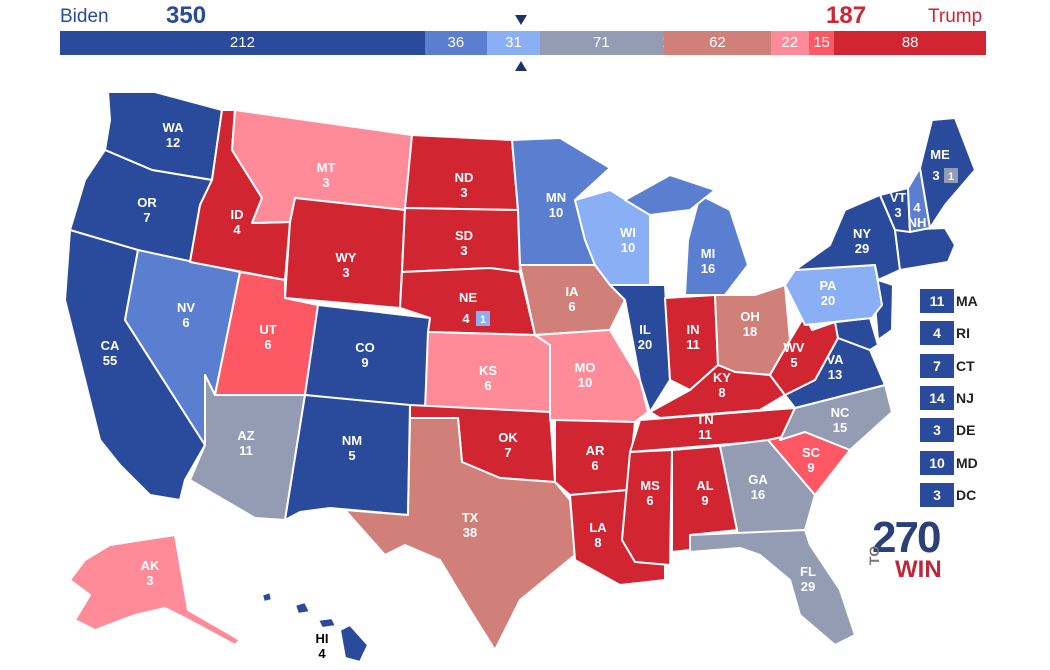 The width and height of the screenshot is (1050, 670). Describe the element at coordinates (483, 318) in the screenshot. I see `ne-district-box` at that location.